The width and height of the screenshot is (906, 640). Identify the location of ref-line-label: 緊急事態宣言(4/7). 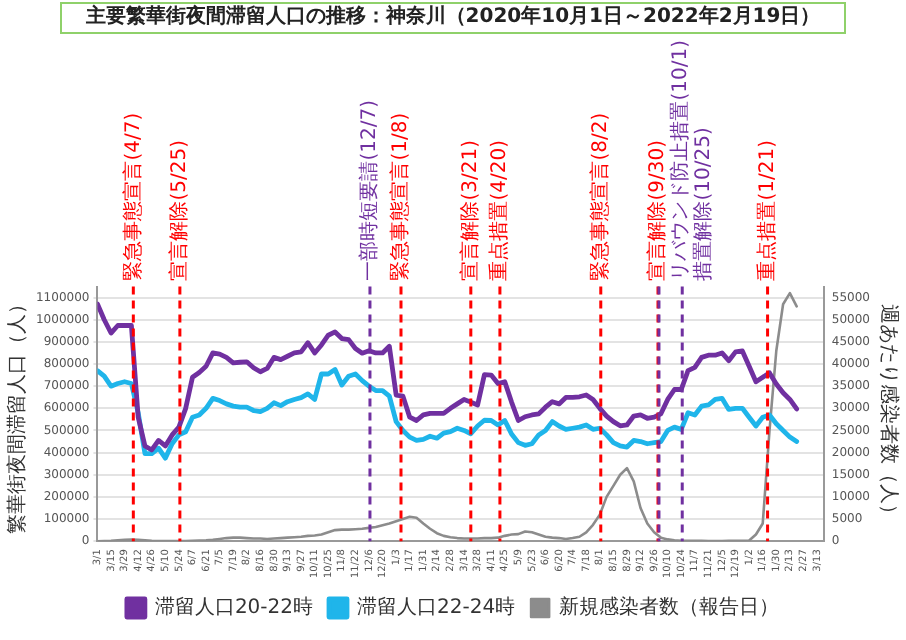
(132, 196).